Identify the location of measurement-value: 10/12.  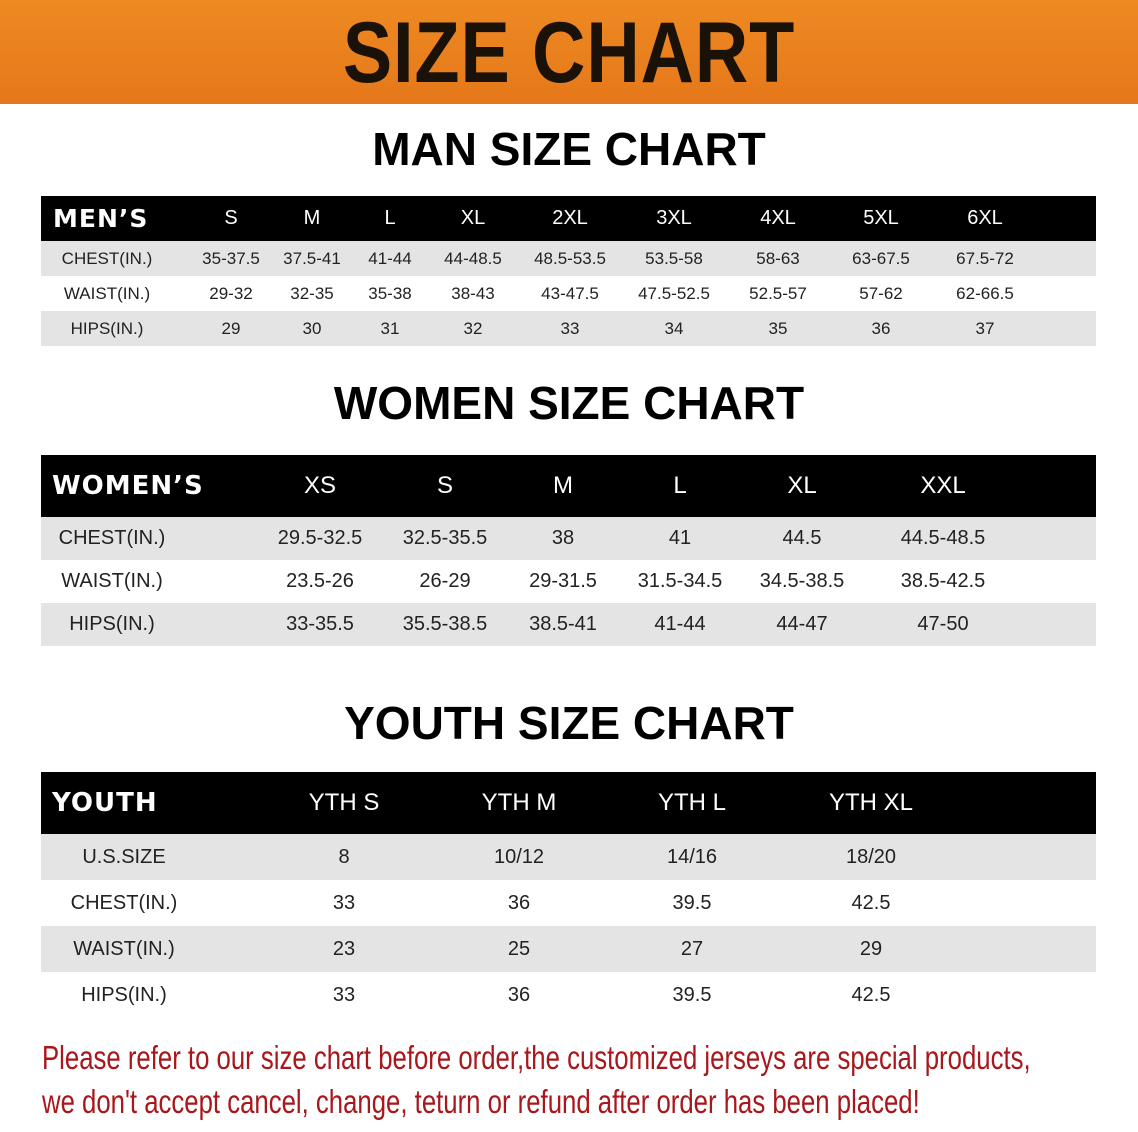
(519, 857).